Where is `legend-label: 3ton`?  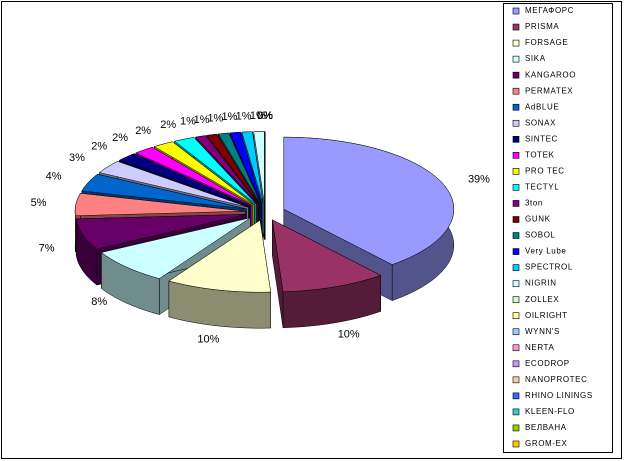 legend-label: 3ton is located at coordinates (534, 203).